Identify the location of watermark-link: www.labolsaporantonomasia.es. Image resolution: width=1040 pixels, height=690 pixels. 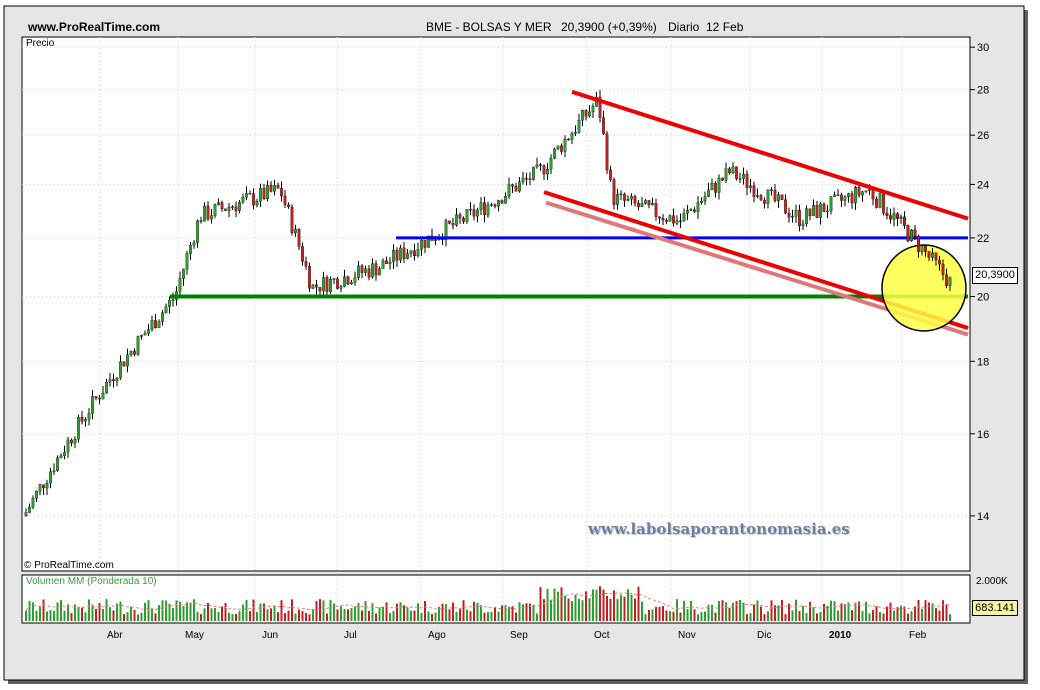
(719, 529).